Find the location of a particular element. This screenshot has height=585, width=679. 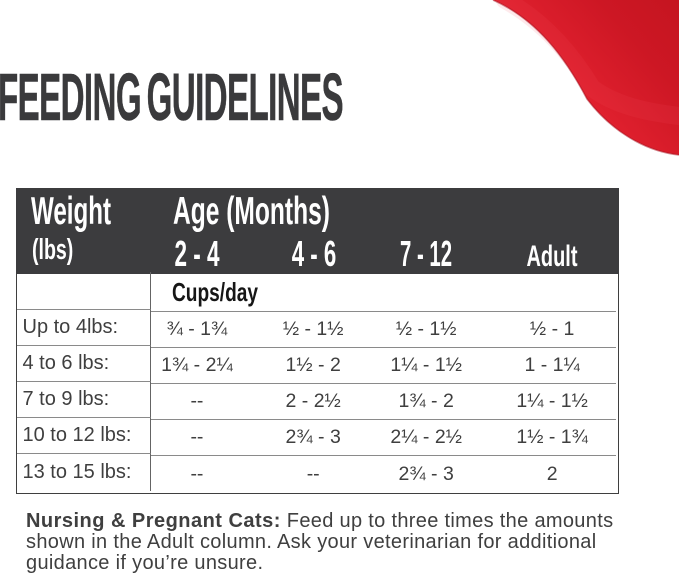

cell-value: 1¾ - 2¼ is located at coordinates (202, 364).